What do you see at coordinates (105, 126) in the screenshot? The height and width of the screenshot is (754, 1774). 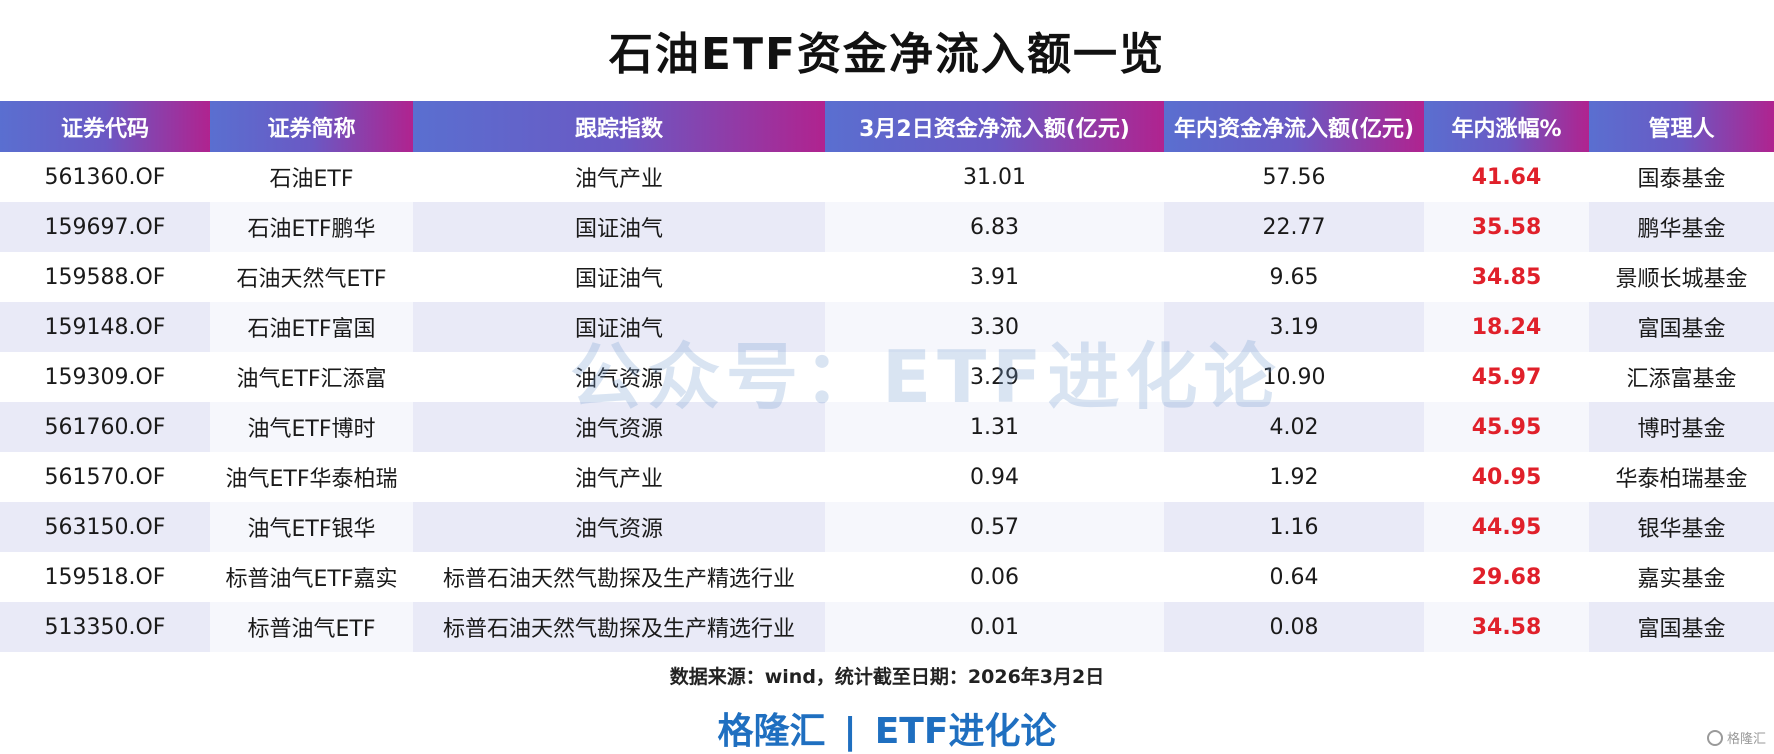 I see `header-code: 证券代码` at bounding box center [105, 126].